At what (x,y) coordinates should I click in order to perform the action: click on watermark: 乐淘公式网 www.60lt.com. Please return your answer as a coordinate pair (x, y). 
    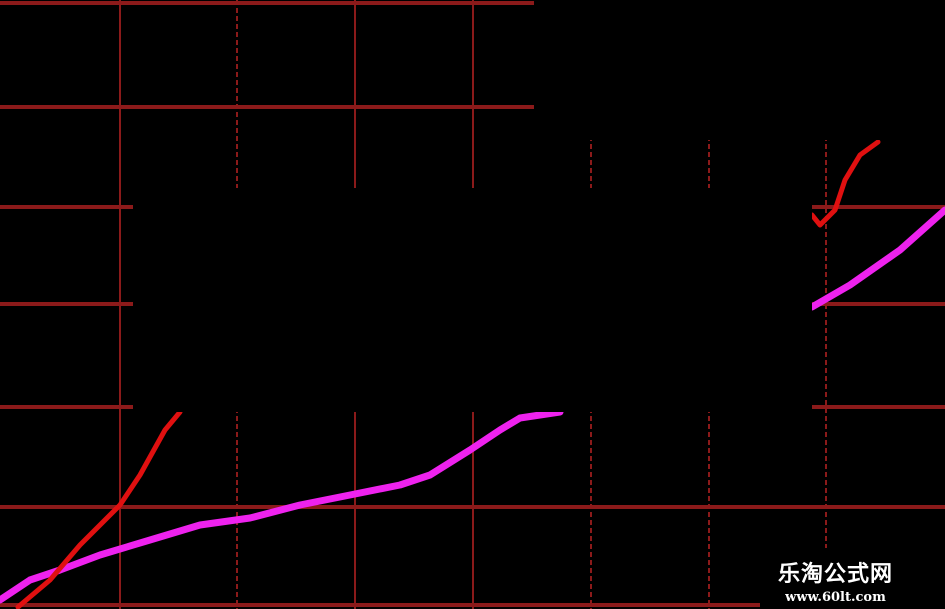
    Looking at the image, I should click on (835, 580).